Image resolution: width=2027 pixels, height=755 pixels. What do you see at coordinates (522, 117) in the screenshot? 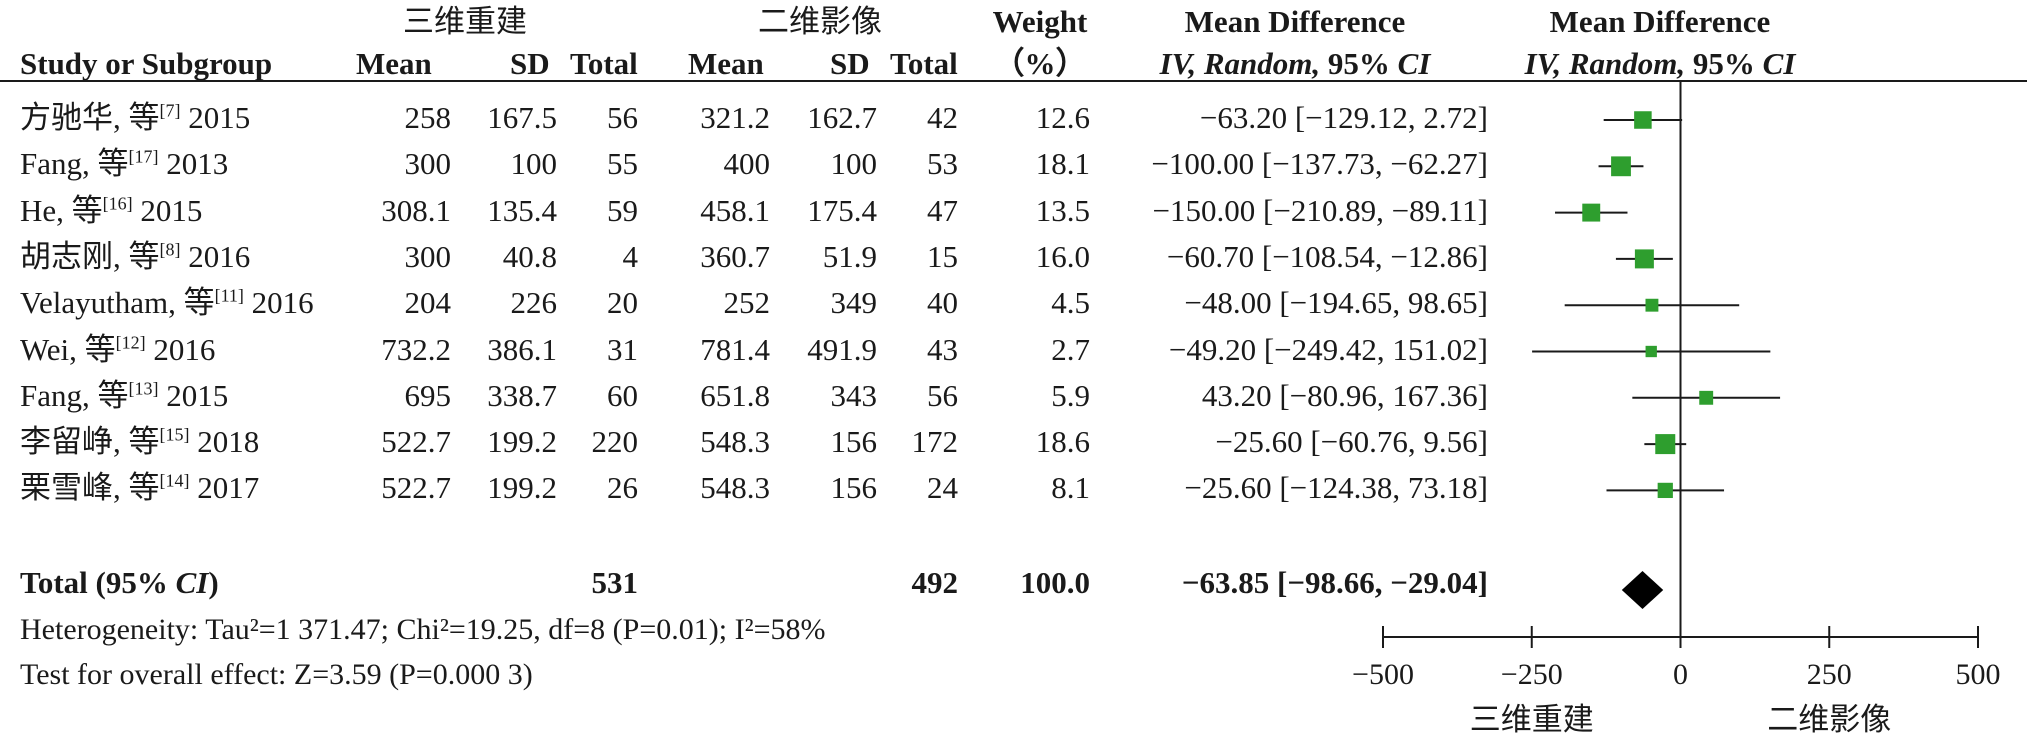
I see `cell-sd1: 167.5` at bounding box center [522, 117].